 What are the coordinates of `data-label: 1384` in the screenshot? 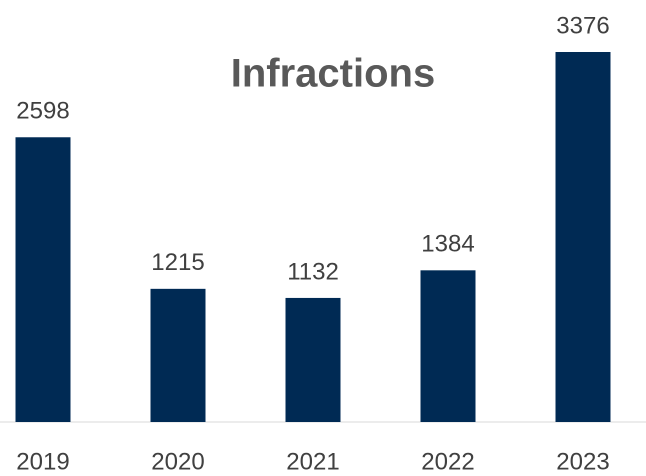 It's located at (447, 244).